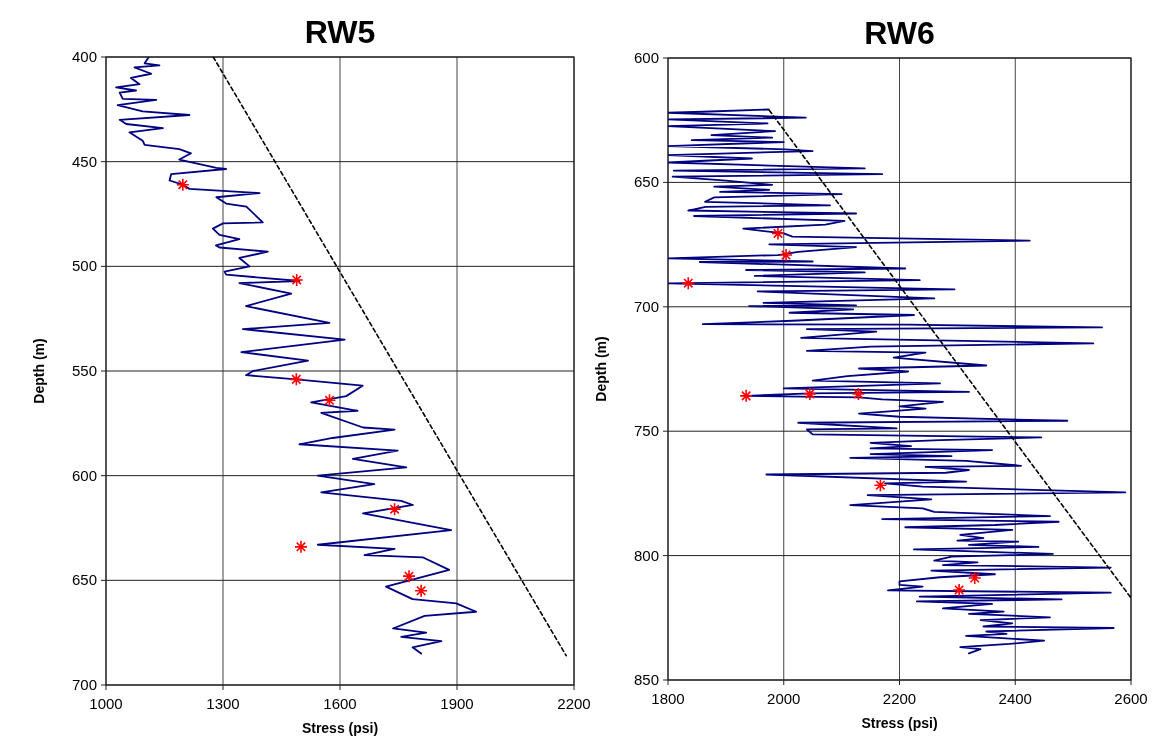  What do you see at coordinates (1015, 698) in the screenshot?
I see `x-tick-label: 2400` at bounding box center [1015, 698].